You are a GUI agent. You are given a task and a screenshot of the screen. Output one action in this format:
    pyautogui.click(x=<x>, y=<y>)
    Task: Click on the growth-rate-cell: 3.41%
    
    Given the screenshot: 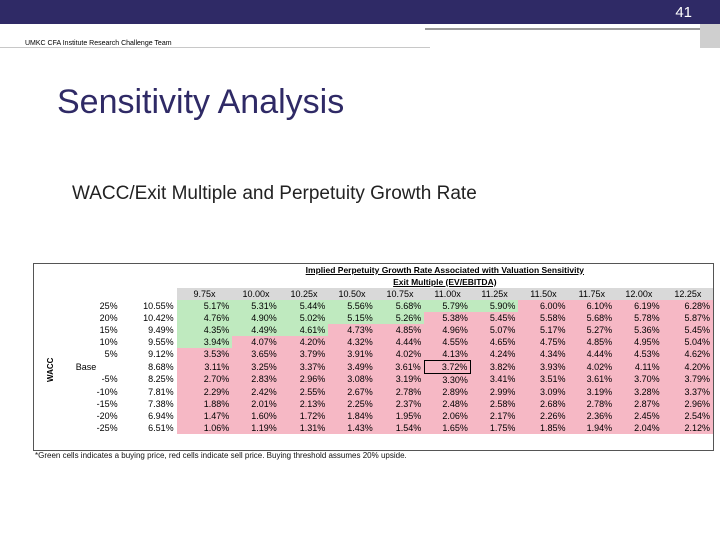 What is the action you would take?
    pyautogui.click(x=494, y=379)
    